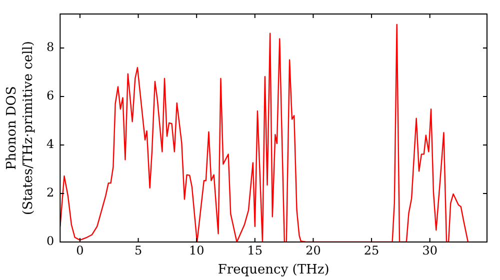 Image resolution: width=500 pixels, height=280 pixels. I want to click on y-tick-label: 2, so click(50, 193).